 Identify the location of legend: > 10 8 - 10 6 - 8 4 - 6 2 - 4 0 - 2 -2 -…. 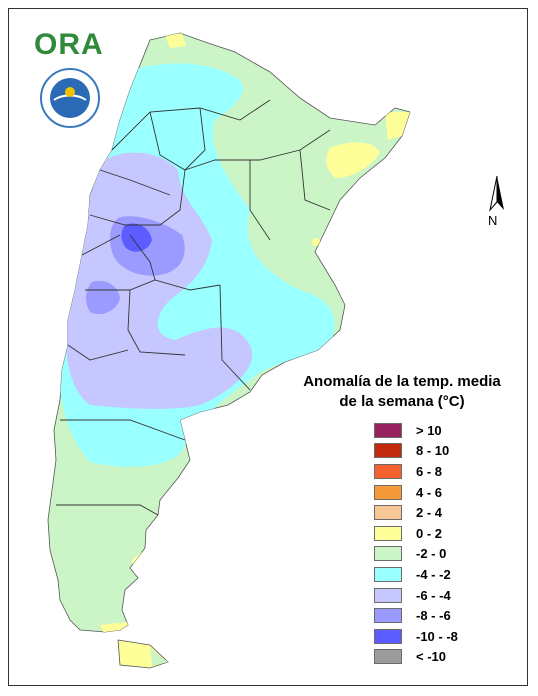
(416, 543).